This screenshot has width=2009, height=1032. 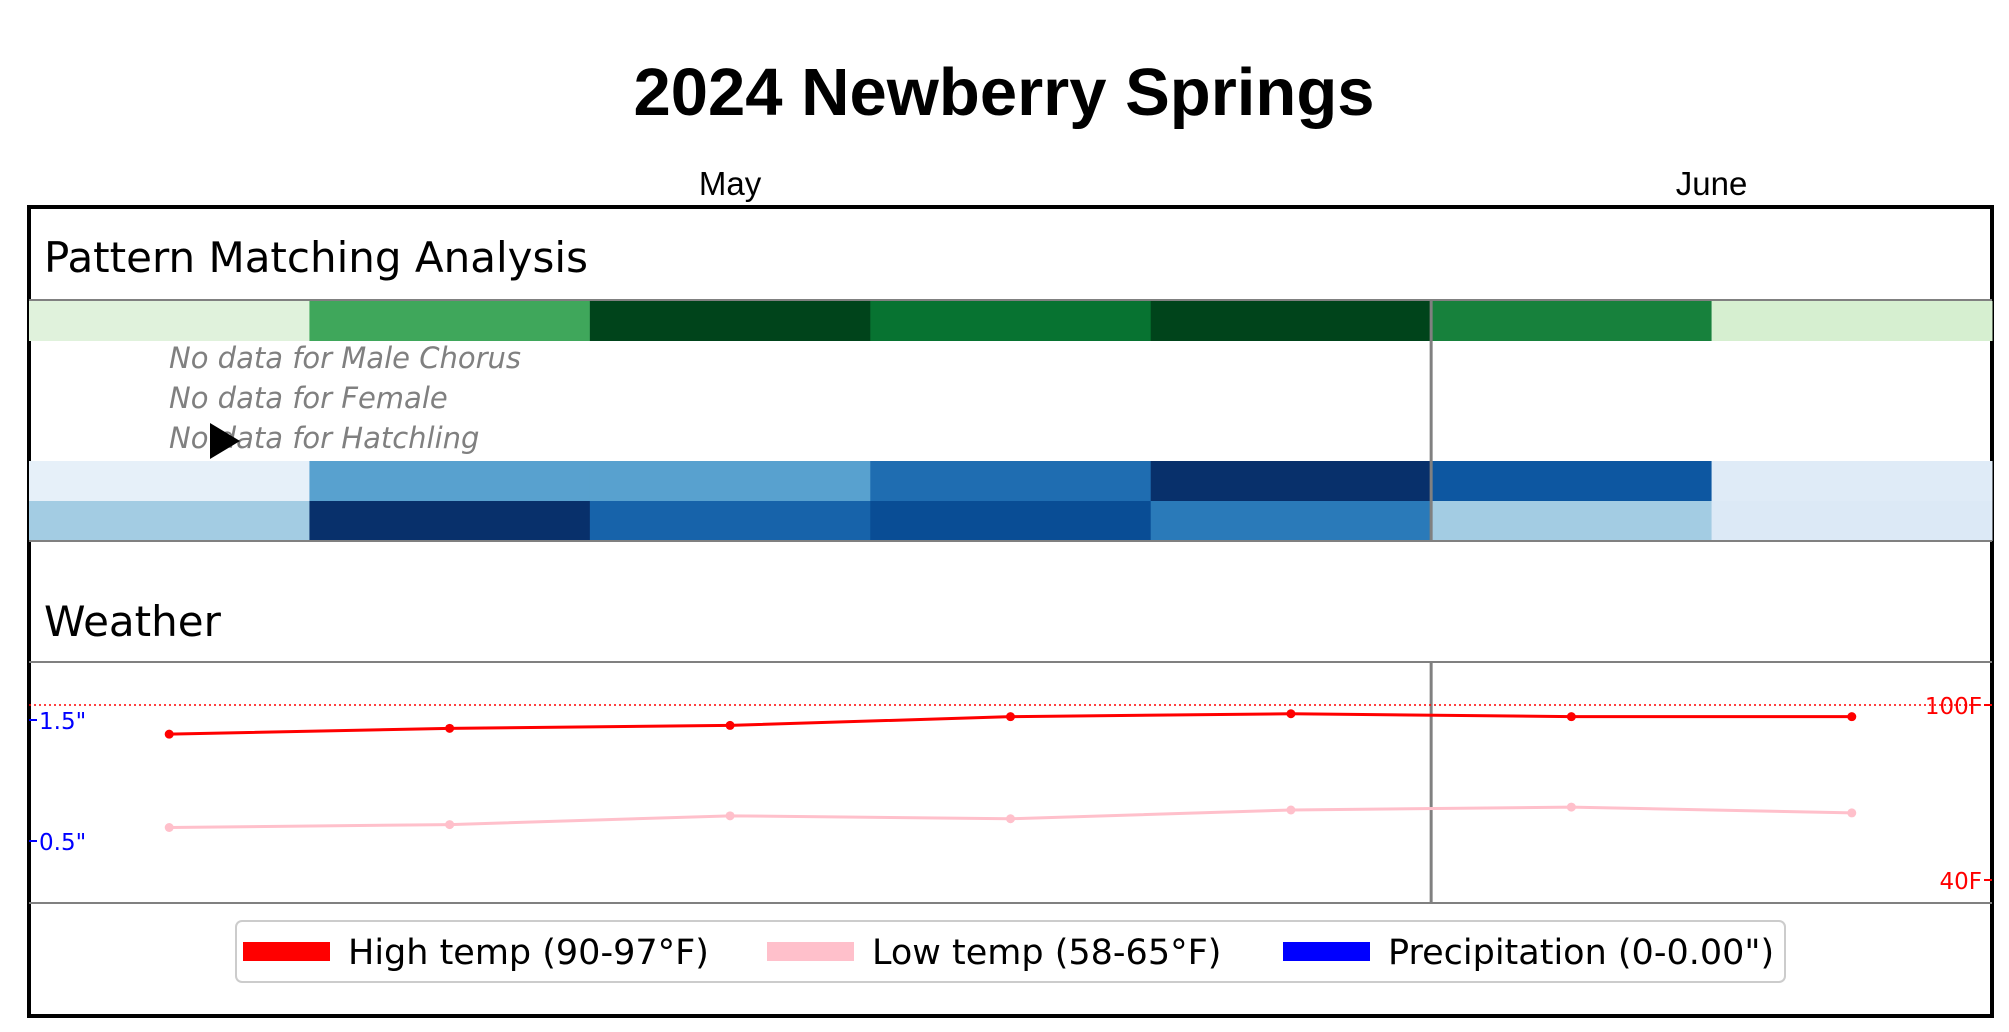 I want to click on precip-axis: 1.5" 0.5", so click(x=57, y=782).